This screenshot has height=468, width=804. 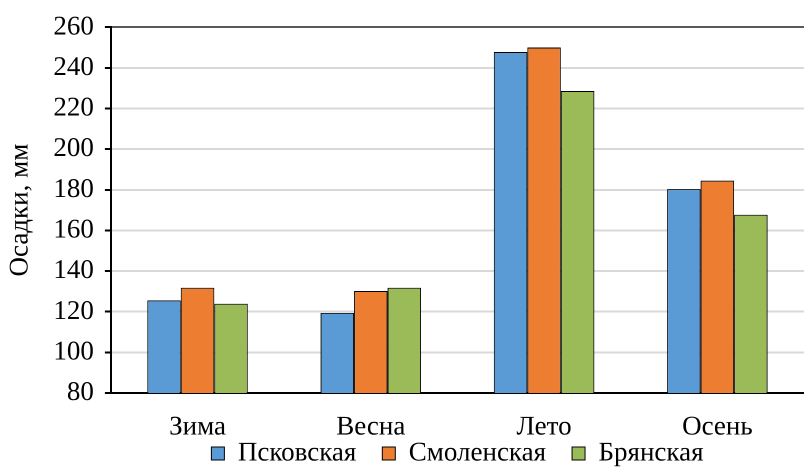 I want to click on y-tick-label: 140, so click(x=73, y=269).